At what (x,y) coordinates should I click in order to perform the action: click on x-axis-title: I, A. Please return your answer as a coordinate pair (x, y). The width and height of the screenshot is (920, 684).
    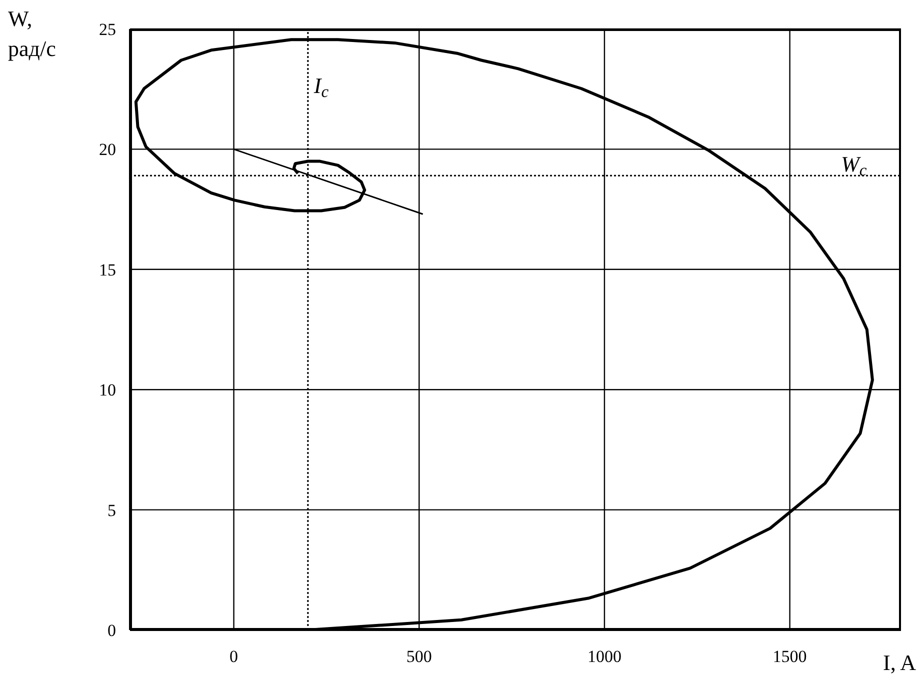
    Looking at the image, I should click on (899, 663).